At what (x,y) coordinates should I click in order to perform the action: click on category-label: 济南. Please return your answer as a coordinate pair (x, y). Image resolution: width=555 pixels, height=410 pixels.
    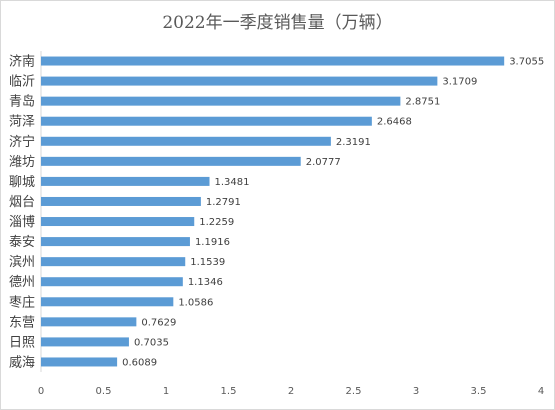
    Looking at the image, I should click on (22, 62).